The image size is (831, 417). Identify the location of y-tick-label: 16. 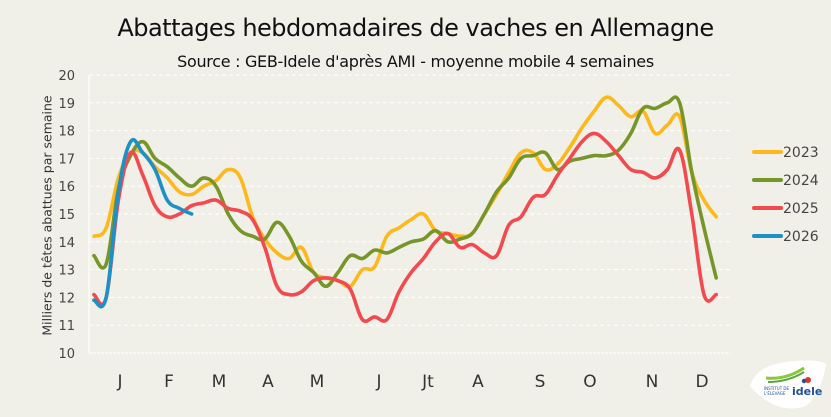
(66, 187).